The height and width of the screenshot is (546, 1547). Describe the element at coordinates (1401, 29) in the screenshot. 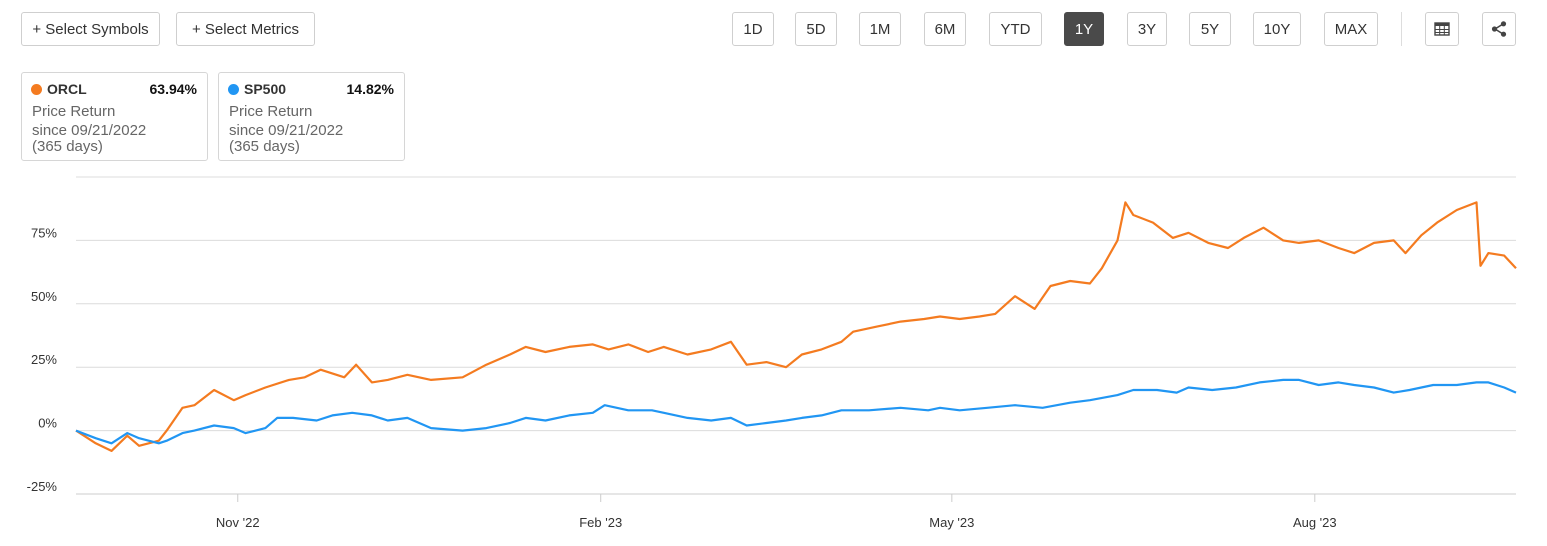

I see `toolbar-divider` at that location.